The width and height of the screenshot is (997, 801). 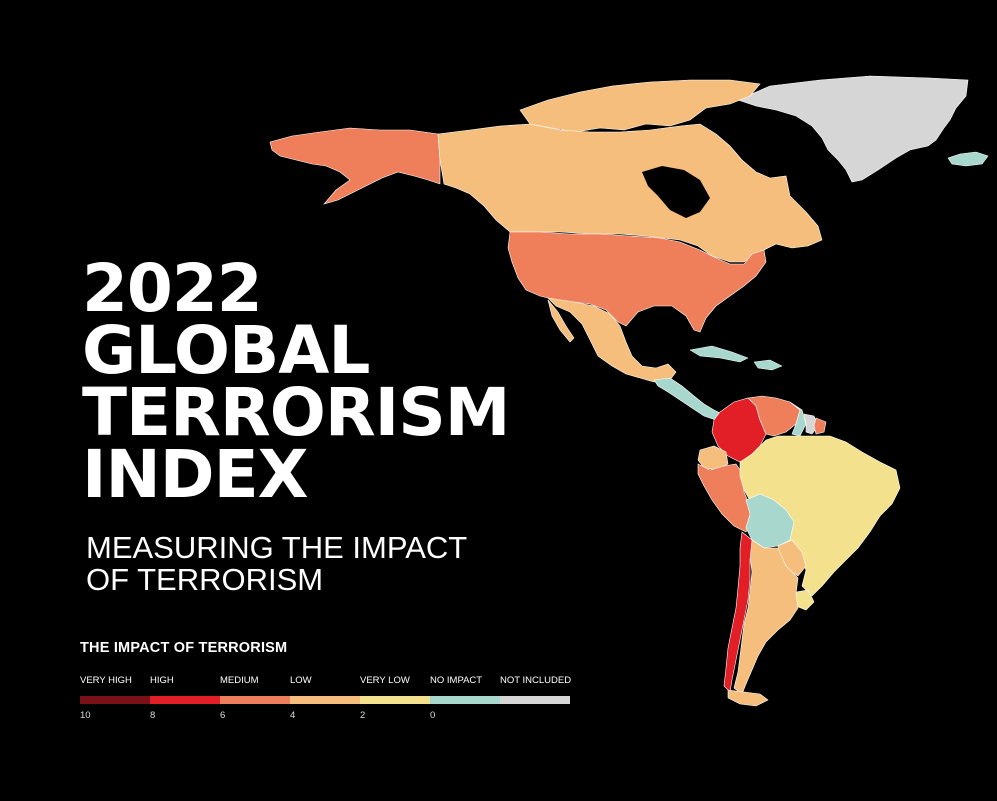 I want to click on region-alaska, so click(x=355, y=166).